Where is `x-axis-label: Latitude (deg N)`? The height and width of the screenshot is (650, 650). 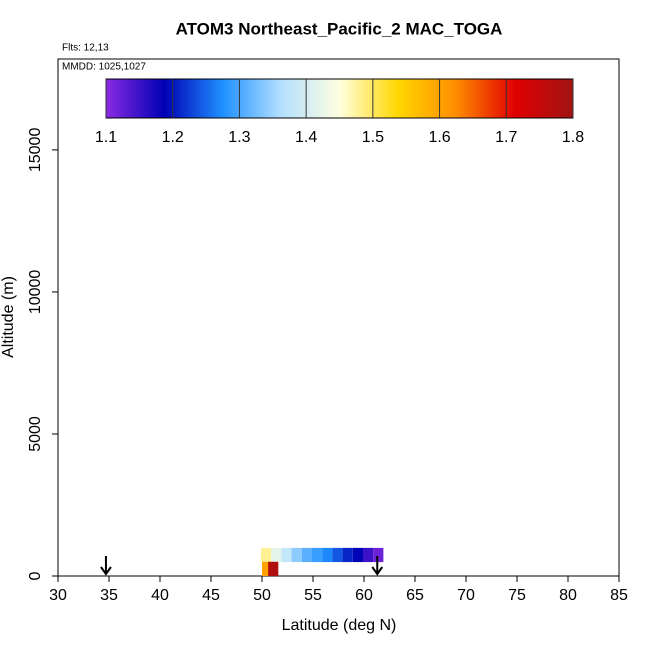
x-axis-label: Latitude (deg N) is located at coordinates (339, 625).